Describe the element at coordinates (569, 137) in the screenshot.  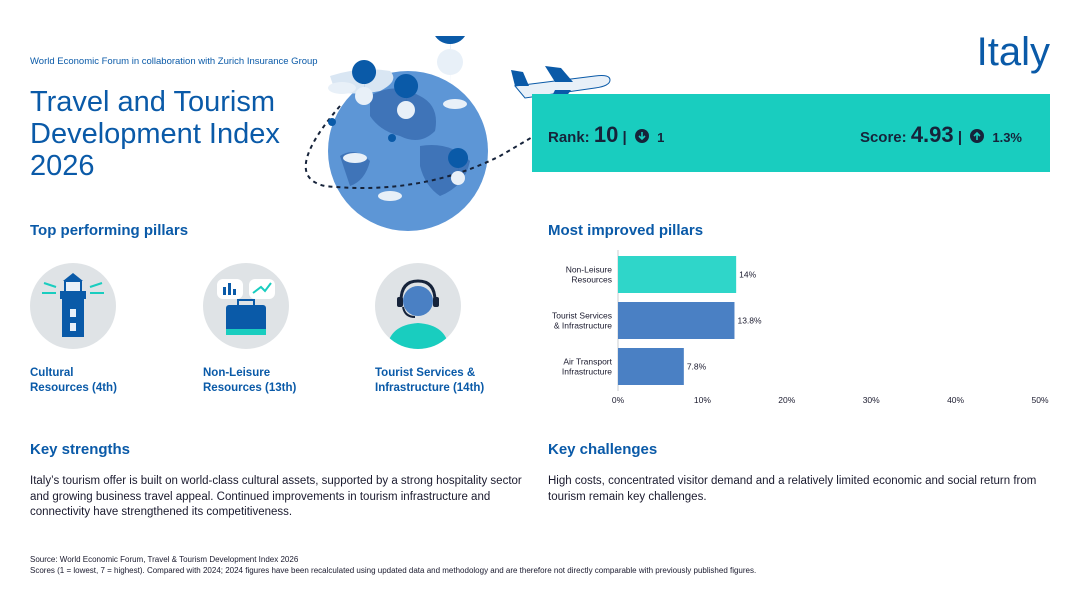
I see `rank-label: Rank:` at that location.